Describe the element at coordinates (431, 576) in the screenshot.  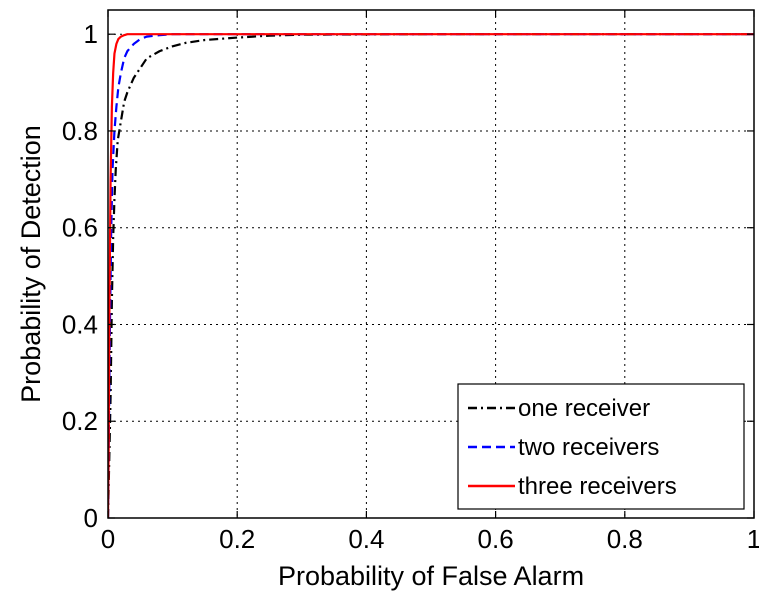
I see `x-axis-label: Probability of False Alarm` at that location.